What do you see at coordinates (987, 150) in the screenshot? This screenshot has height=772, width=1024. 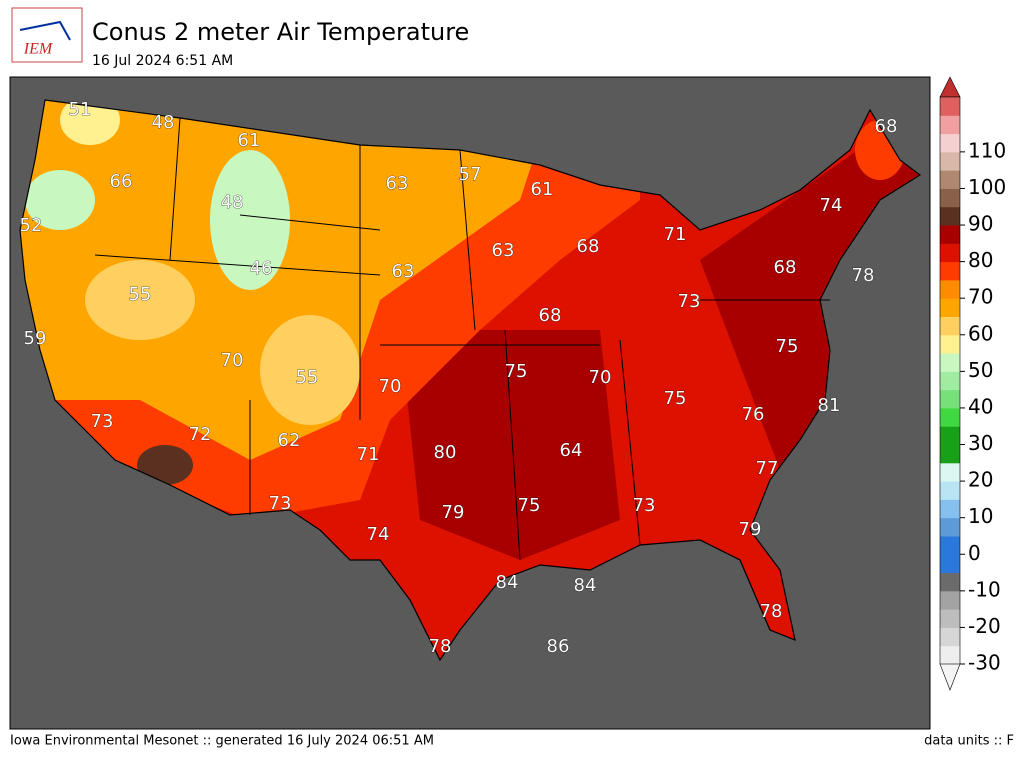 I see `colorbar-tick-label: 110` at bounding box center [987, 150].